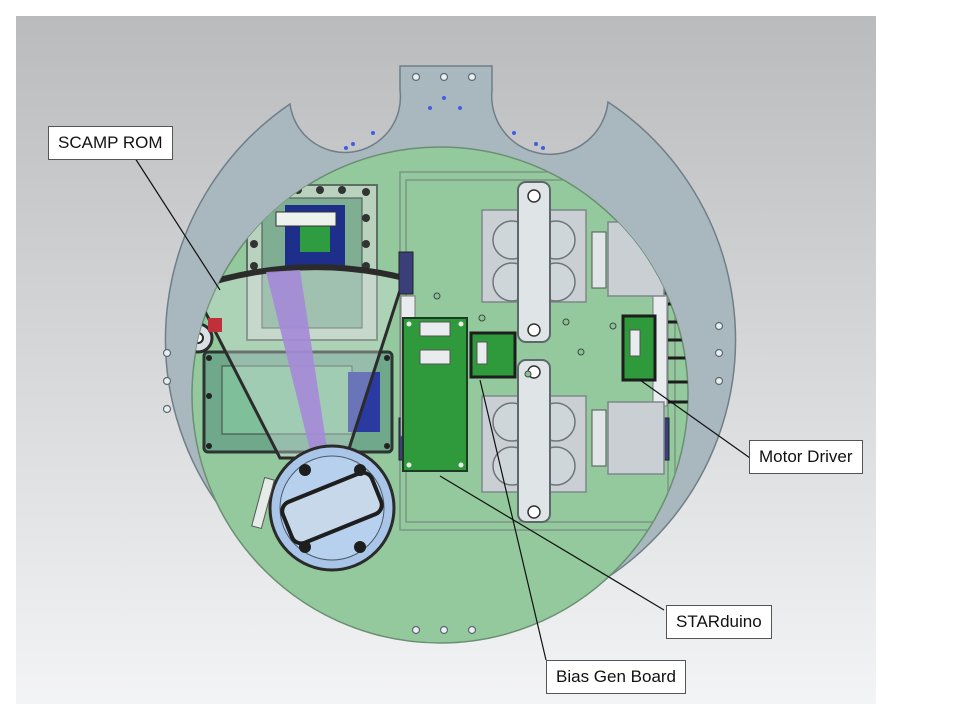 This screenshot has width=960, height=720. What do you see at coordinates (323, 508) in the screenshot?
I see `lens-assembly` at bounding box center [323, 508].